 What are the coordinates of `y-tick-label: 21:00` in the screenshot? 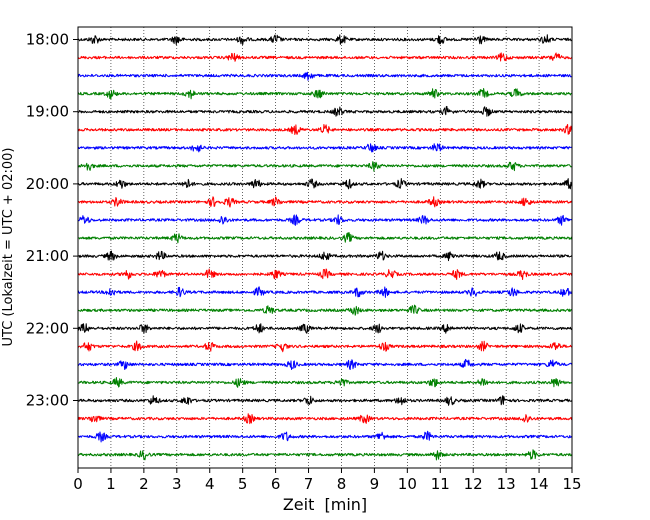 It's located at (47, 256).